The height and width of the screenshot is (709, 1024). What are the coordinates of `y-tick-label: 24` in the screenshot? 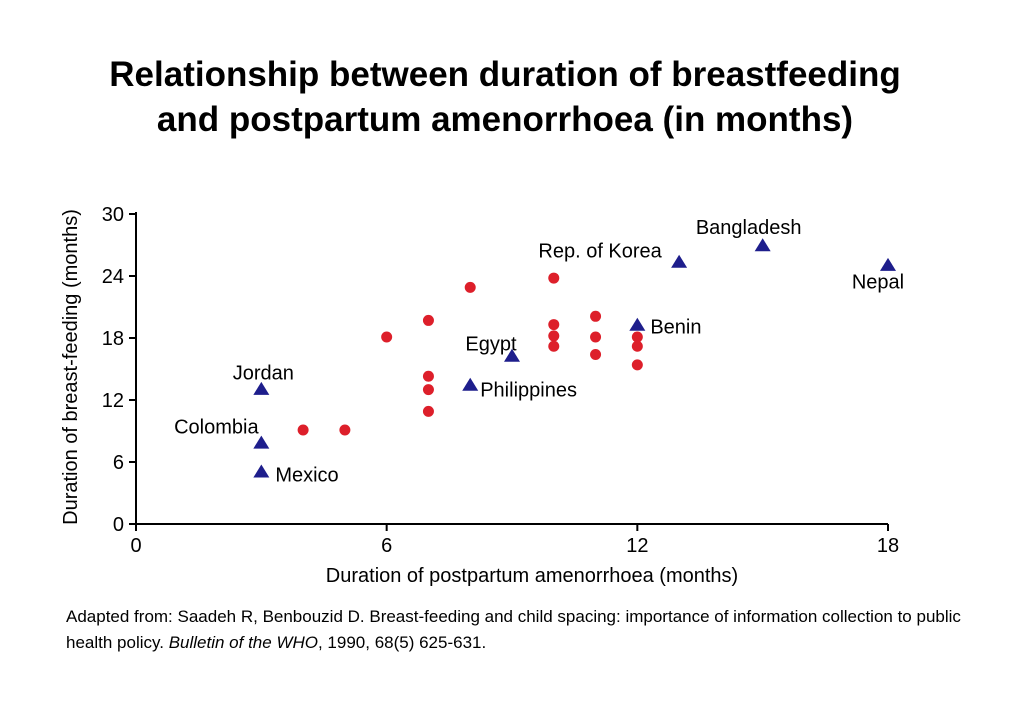 It's located at (113, 277).